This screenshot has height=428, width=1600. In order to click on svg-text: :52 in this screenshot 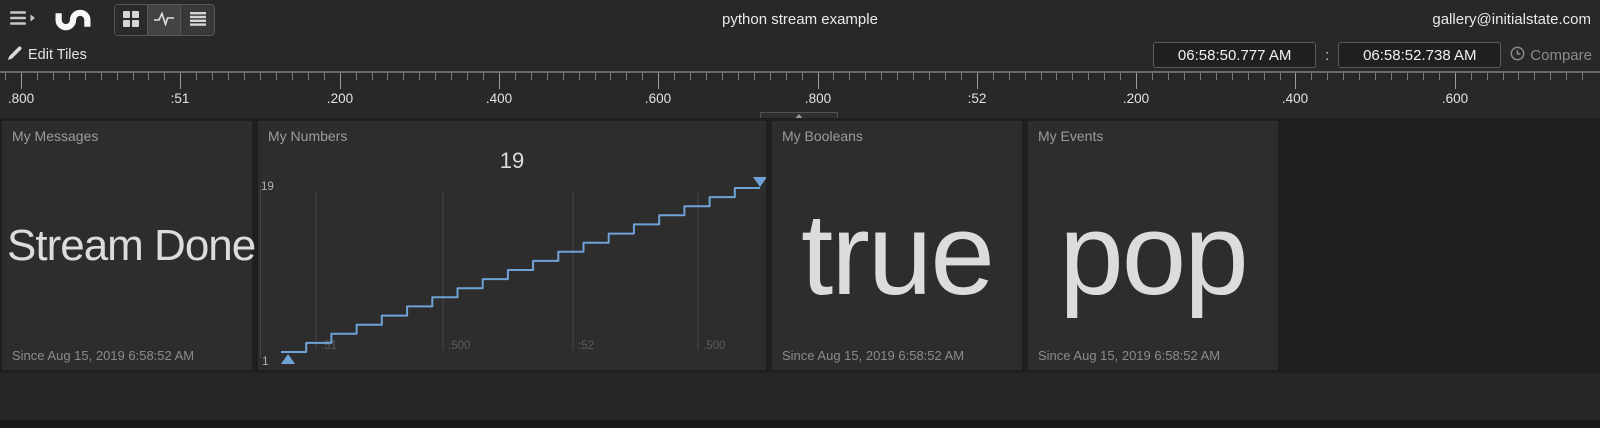, I will do `click(586, 346)`.